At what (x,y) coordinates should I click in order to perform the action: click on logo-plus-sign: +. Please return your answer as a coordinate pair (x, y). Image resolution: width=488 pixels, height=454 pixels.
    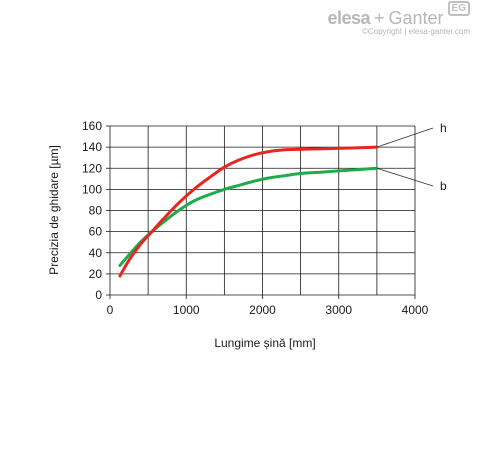
    Looking at the image, I should click on (379, 18).